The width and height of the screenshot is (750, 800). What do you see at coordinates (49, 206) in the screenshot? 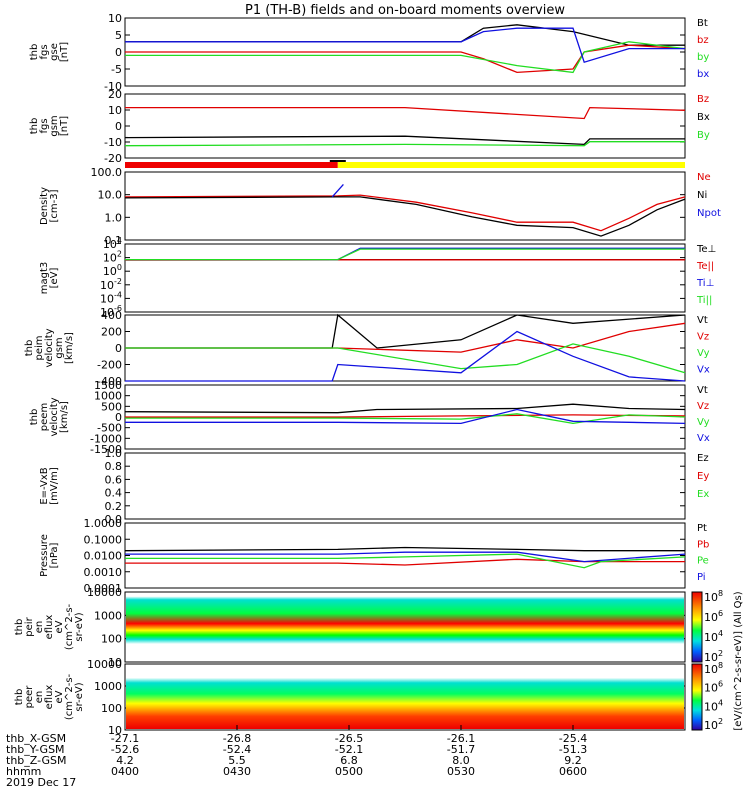
I see `y-axis-label: Density[cm-3]` at bounding box center [49, 206].